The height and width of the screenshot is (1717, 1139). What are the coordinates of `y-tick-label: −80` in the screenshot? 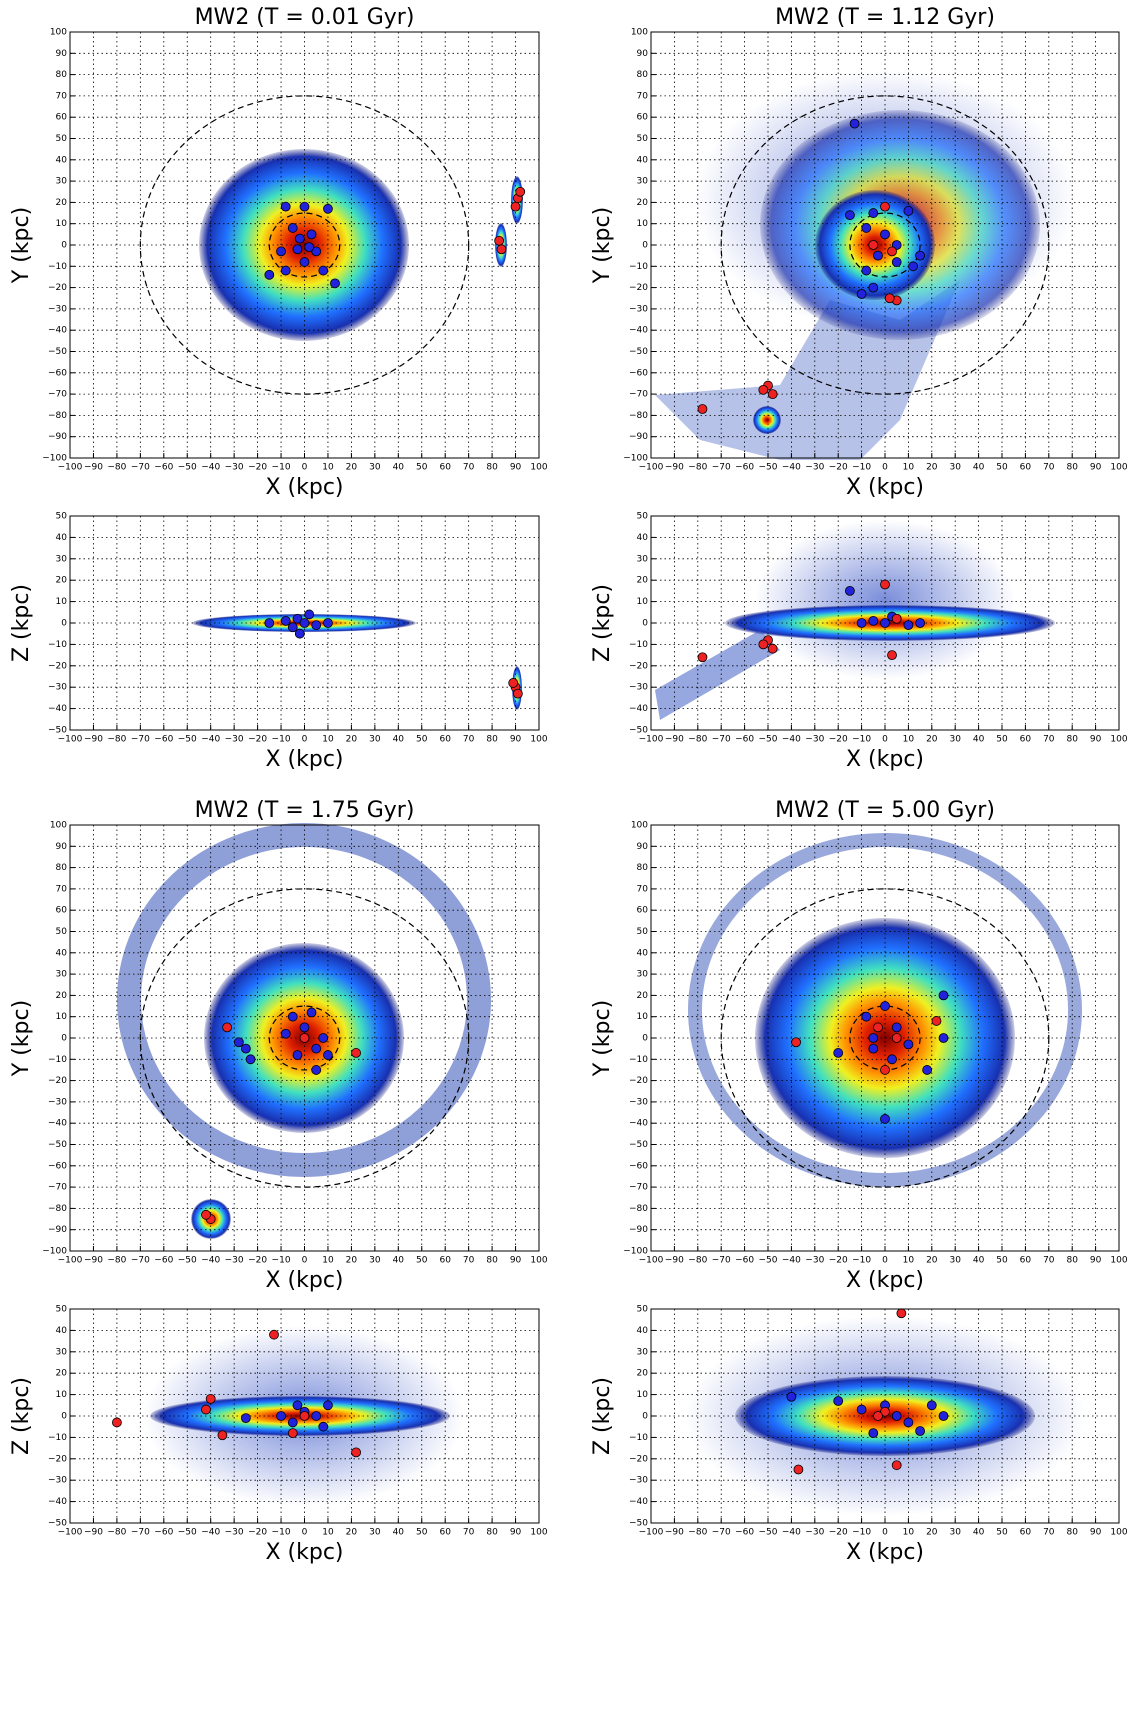 It's located at (638, 416).